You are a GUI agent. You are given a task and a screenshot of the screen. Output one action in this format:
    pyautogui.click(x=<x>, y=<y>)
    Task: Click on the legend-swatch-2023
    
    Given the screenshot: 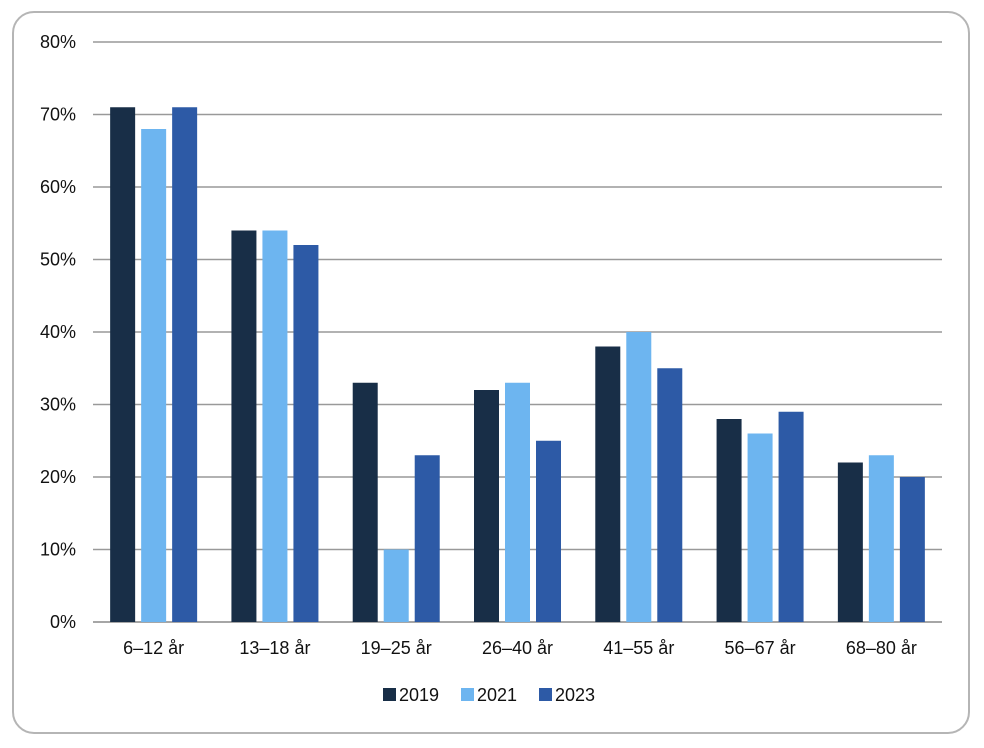 What is the action you would take?
    pyautogui.click(x=545, y=694)
    